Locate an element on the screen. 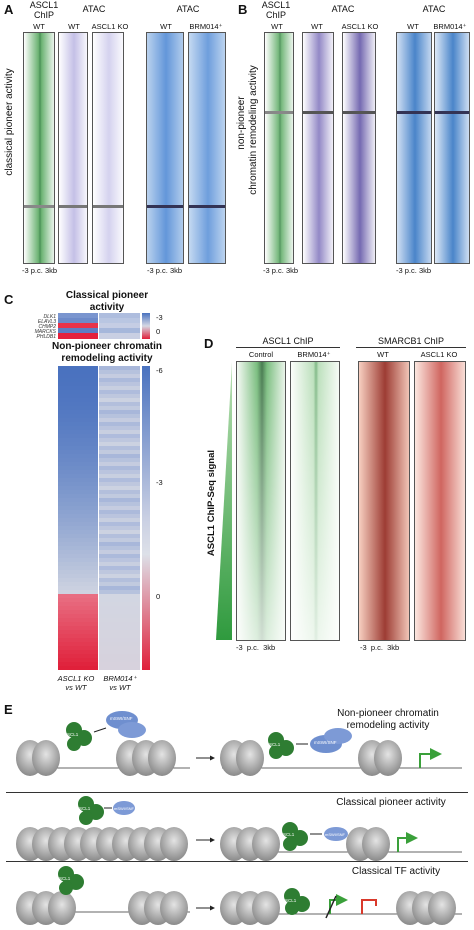 The image size is (474, 930). heatmap-d-ascl1-control is located at coordinates (261, 501).